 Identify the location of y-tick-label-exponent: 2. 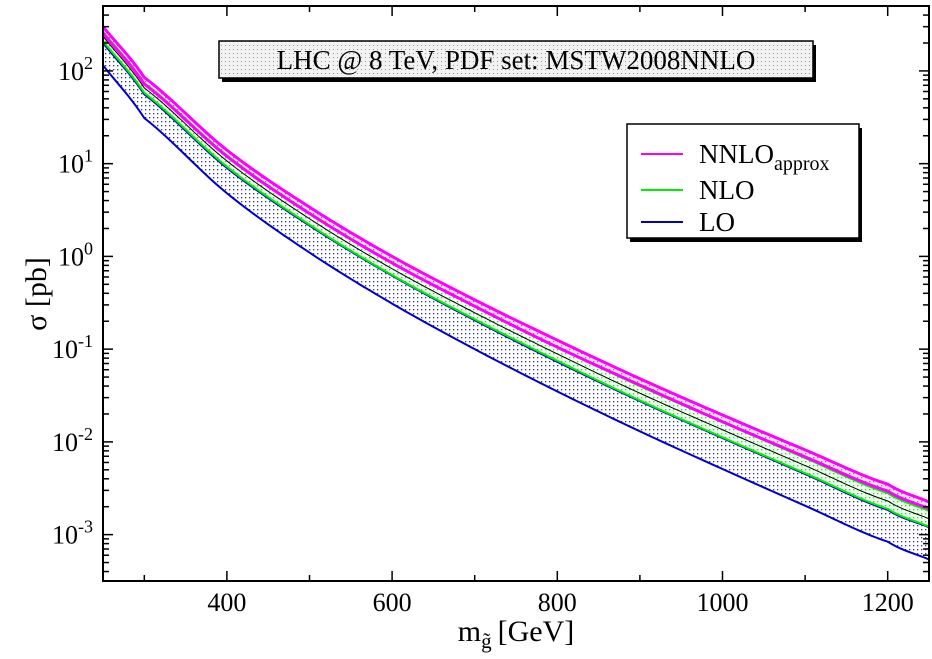
(88, 63).